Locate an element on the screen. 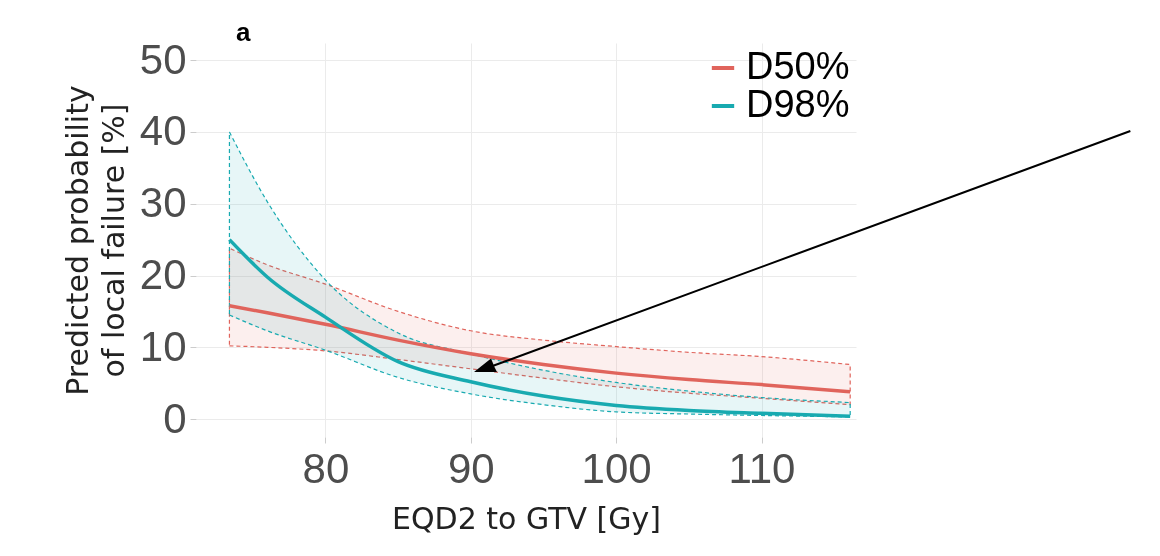 Image resolution: width=1160 pixels, height=556 pixels. y-tick-label: 30 is located at coordinates (163, 203).